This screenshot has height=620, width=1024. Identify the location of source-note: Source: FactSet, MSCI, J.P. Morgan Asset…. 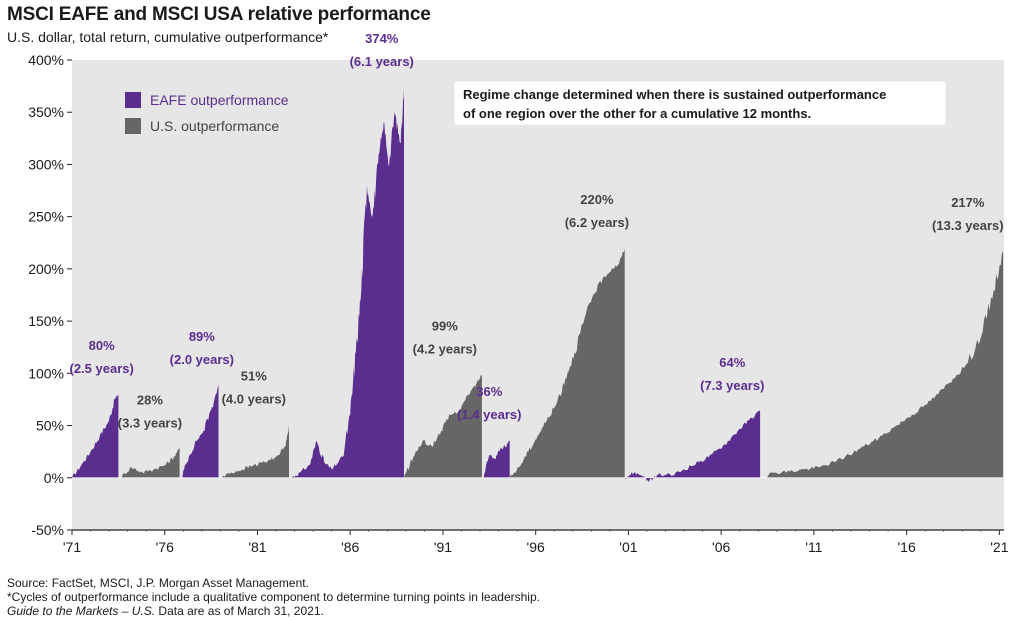
(158, 583).